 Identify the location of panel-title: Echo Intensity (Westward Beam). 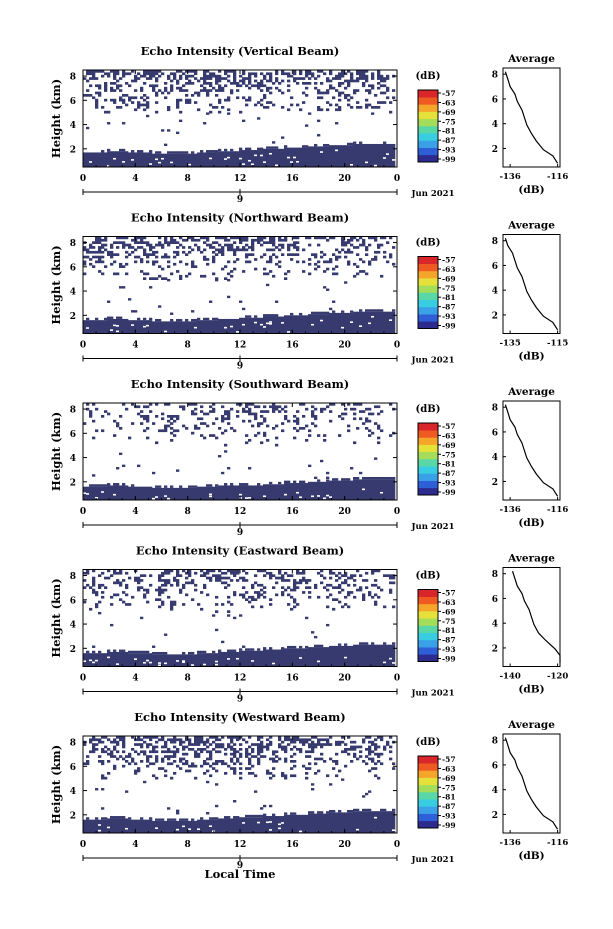
(239, 717).